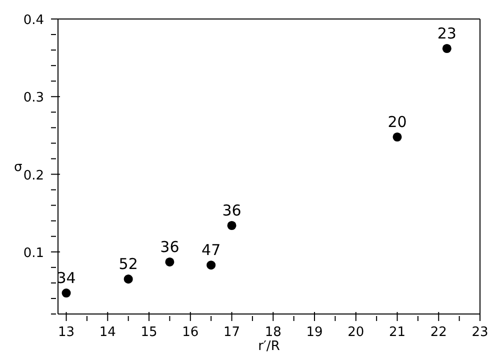 The image size is (497, 362). What do you see at coordinates (128, 264) in the screenshot?
I see `annotation: 52` at bounding box center [128, 264].